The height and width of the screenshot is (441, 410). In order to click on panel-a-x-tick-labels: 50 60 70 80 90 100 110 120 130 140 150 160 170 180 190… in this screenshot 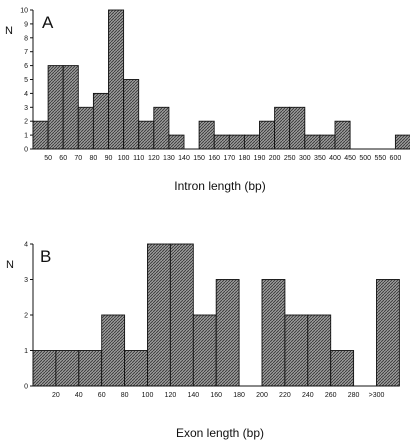, I will do `click(222, 158)`.